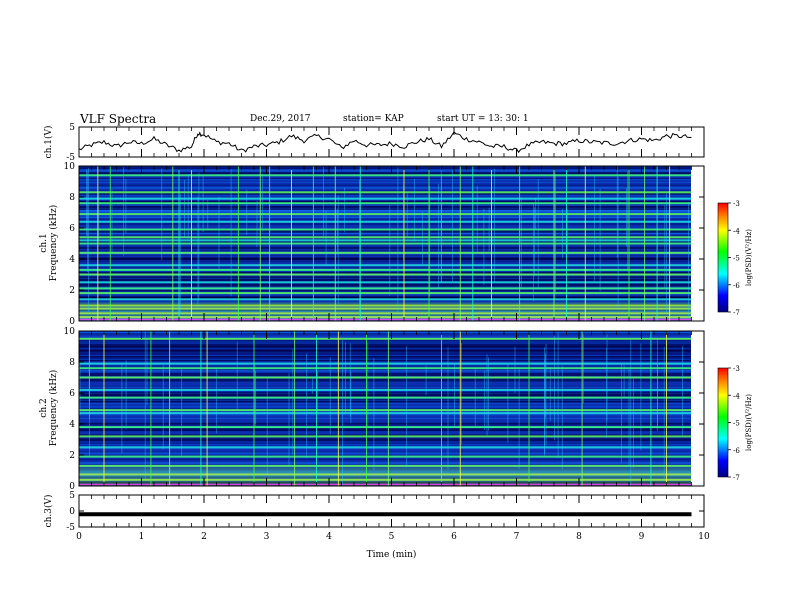  I want to click on spectrogram-ch2-ylabel: ch.2, so click(44, 407).